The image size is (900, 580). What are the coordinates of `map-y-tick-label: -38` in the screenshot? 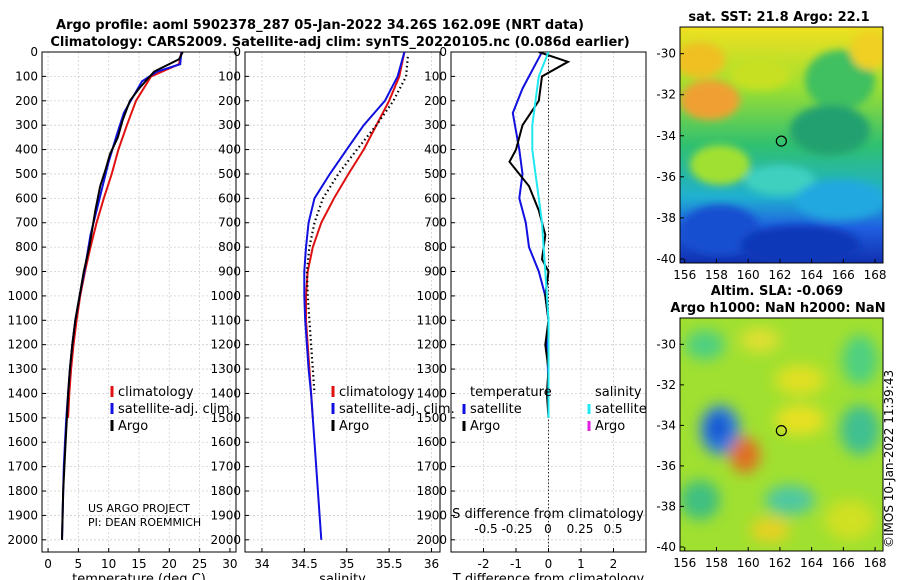 It's located at (666, 218).